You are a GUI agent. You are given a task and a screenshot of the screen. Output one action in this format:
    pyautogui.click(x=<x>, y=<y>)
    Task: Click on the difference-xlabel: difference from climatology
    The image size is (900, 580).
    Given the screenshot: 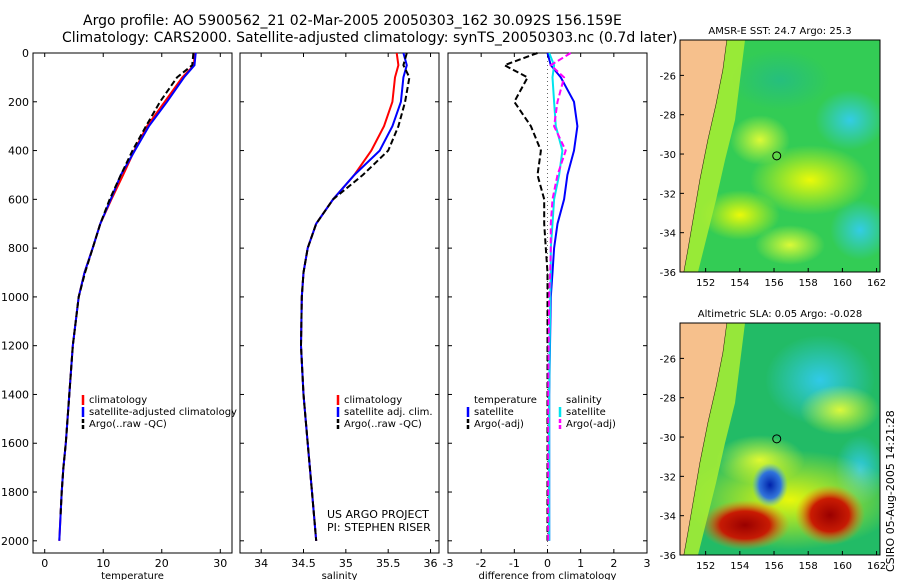 What is the action you would take?
    pyautogui.click(x=548, y=575)
    